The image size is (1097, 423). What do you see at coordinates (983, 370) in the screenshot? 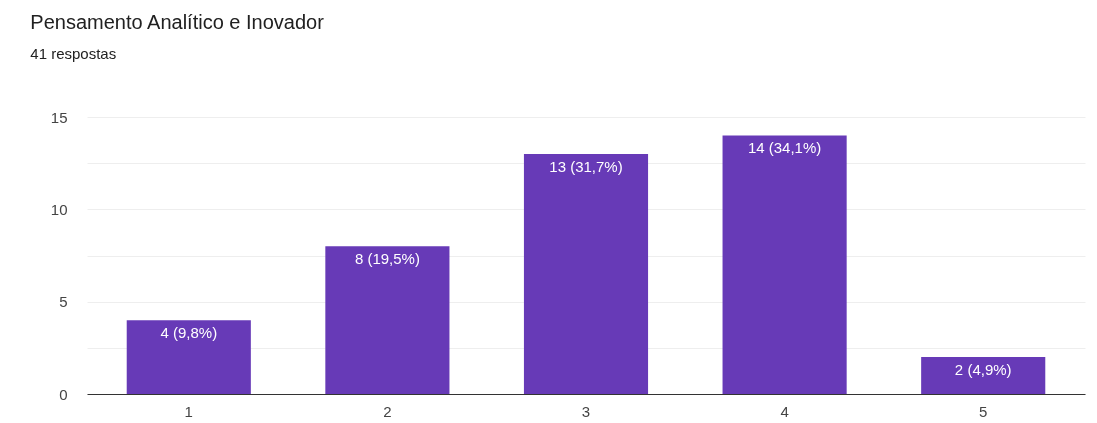
I see `data-label: 2 (4,9%)` at bounding box center [983, 370].